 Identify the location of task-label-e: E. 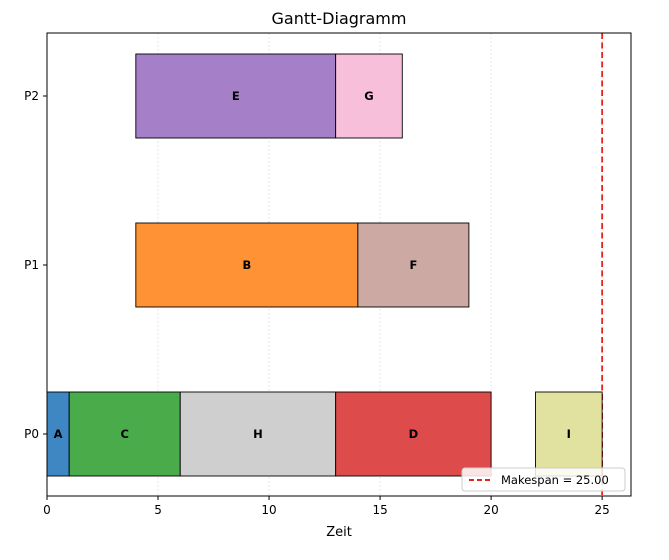
(236, 96).